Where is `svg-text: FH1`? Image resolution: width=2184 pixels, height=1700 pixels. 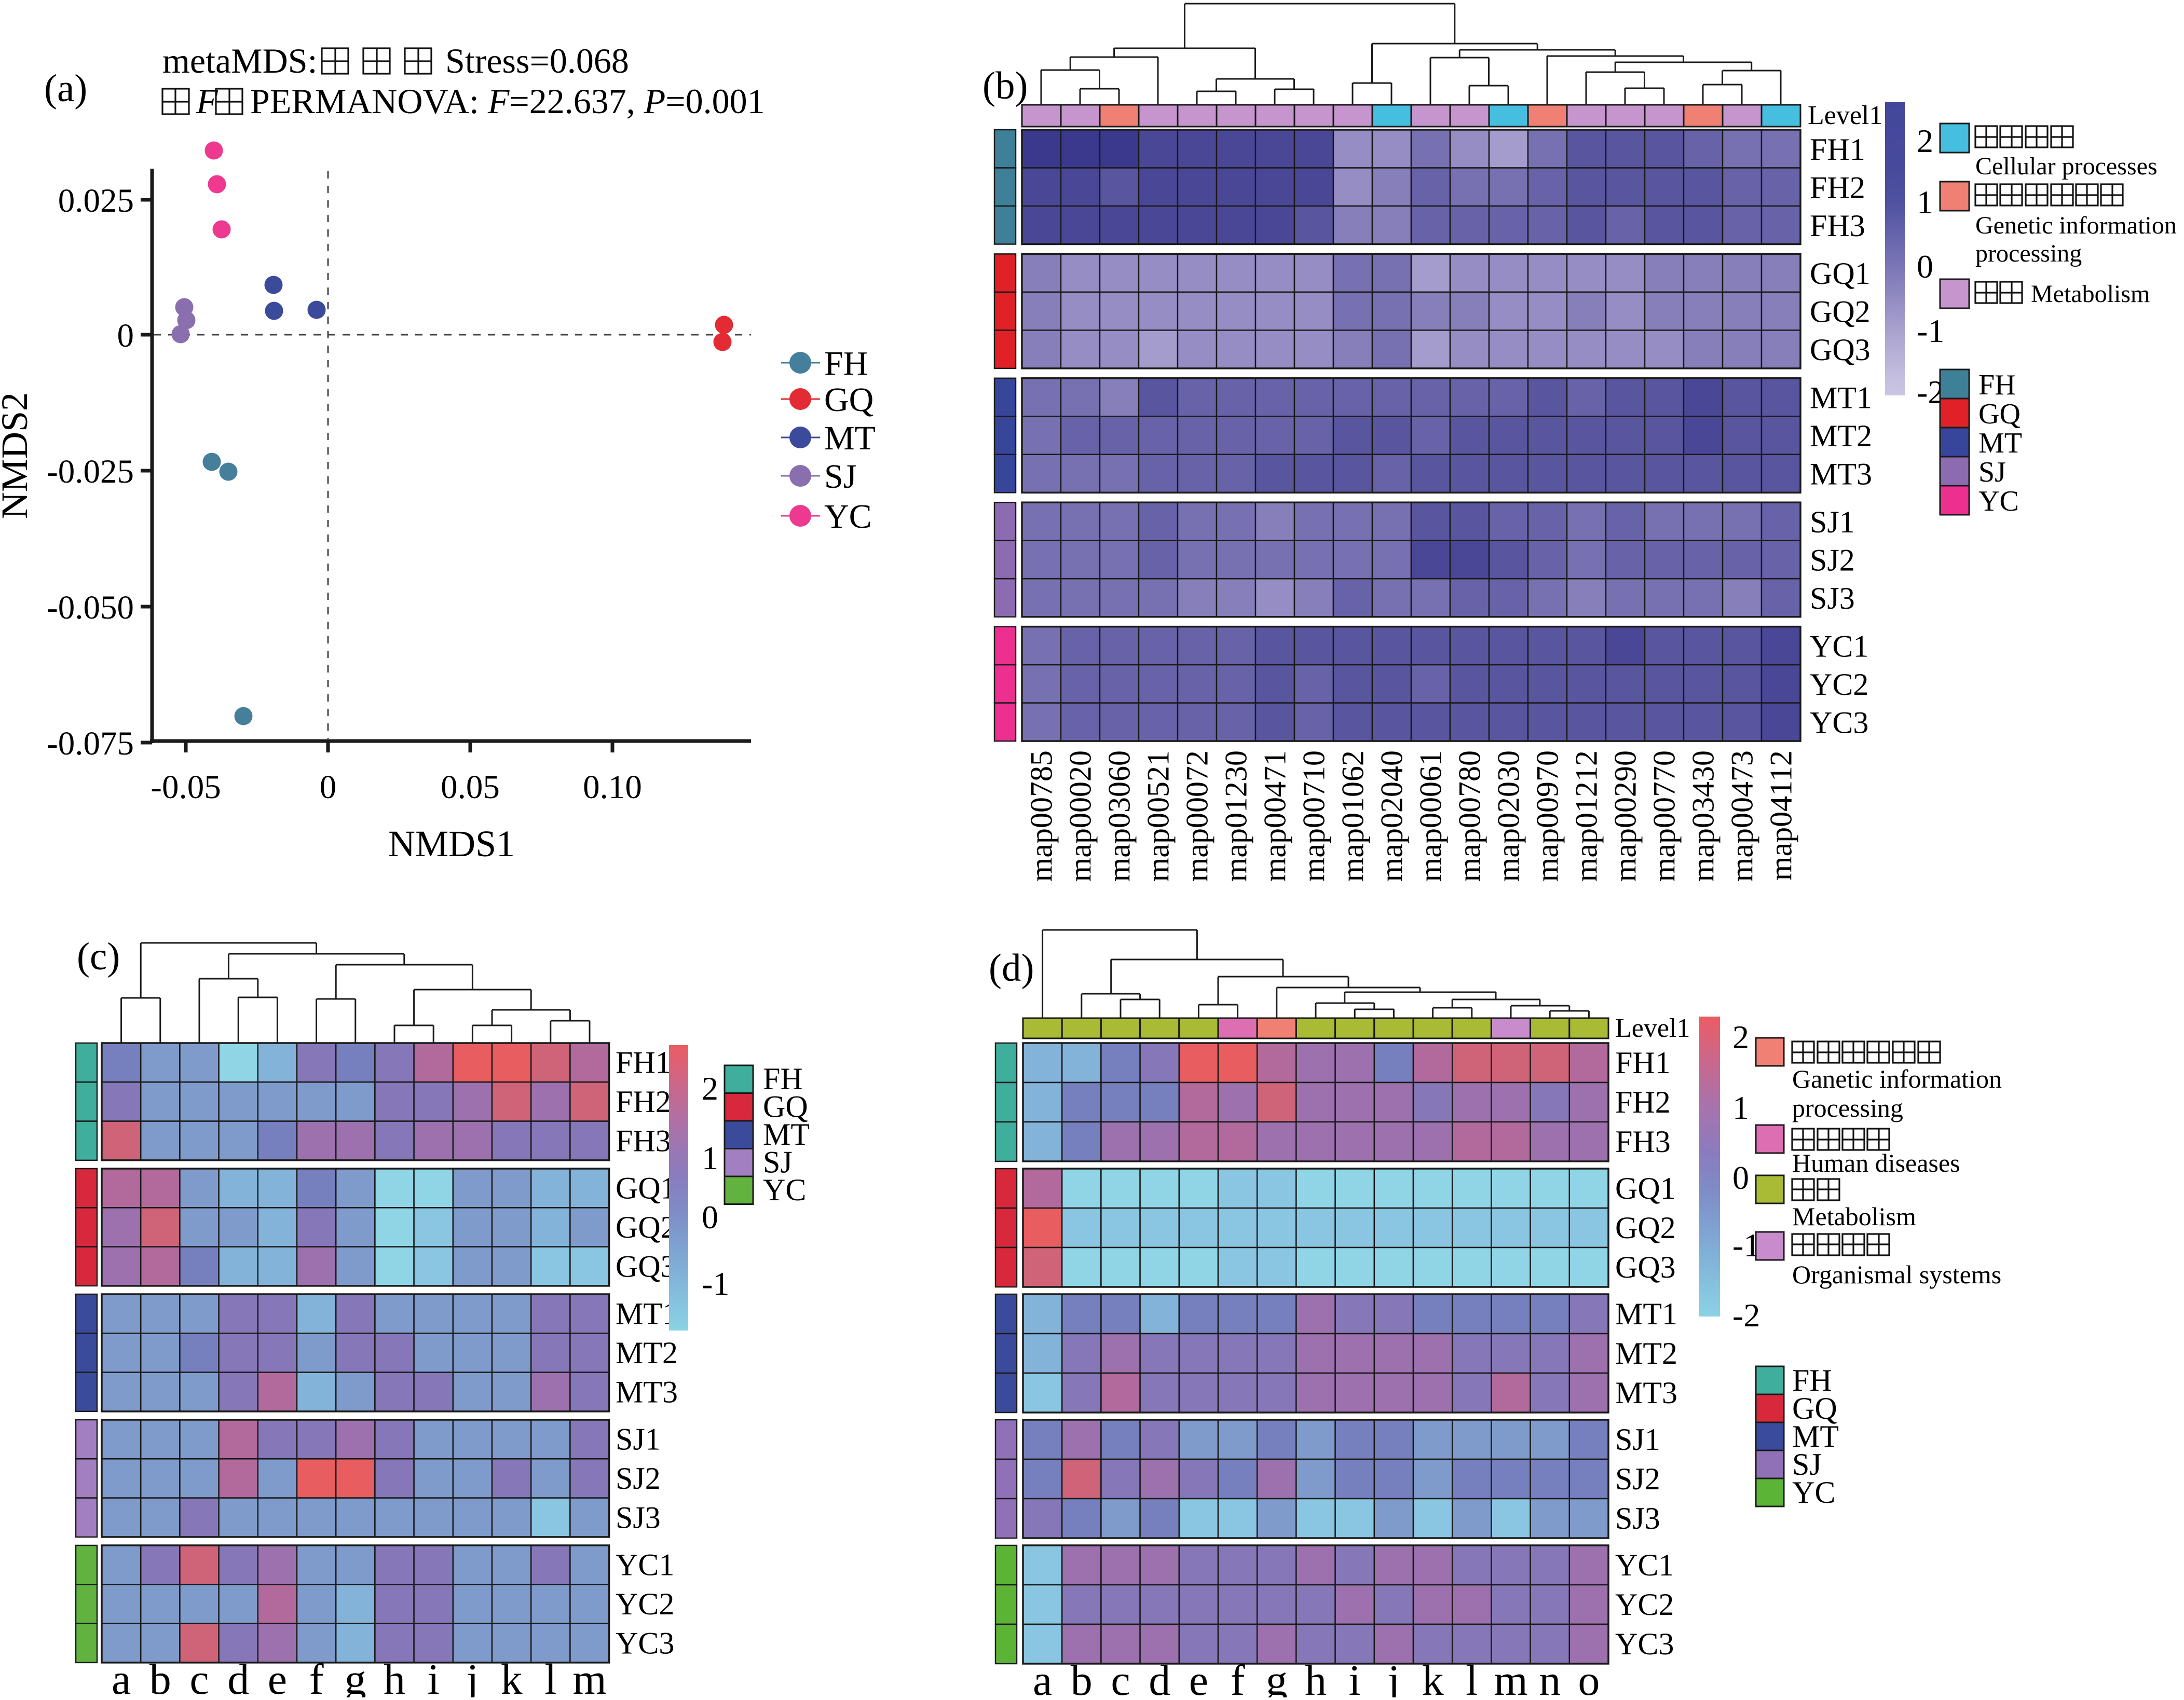
svg-text: FH1 is located at coordinates (1837, 149).